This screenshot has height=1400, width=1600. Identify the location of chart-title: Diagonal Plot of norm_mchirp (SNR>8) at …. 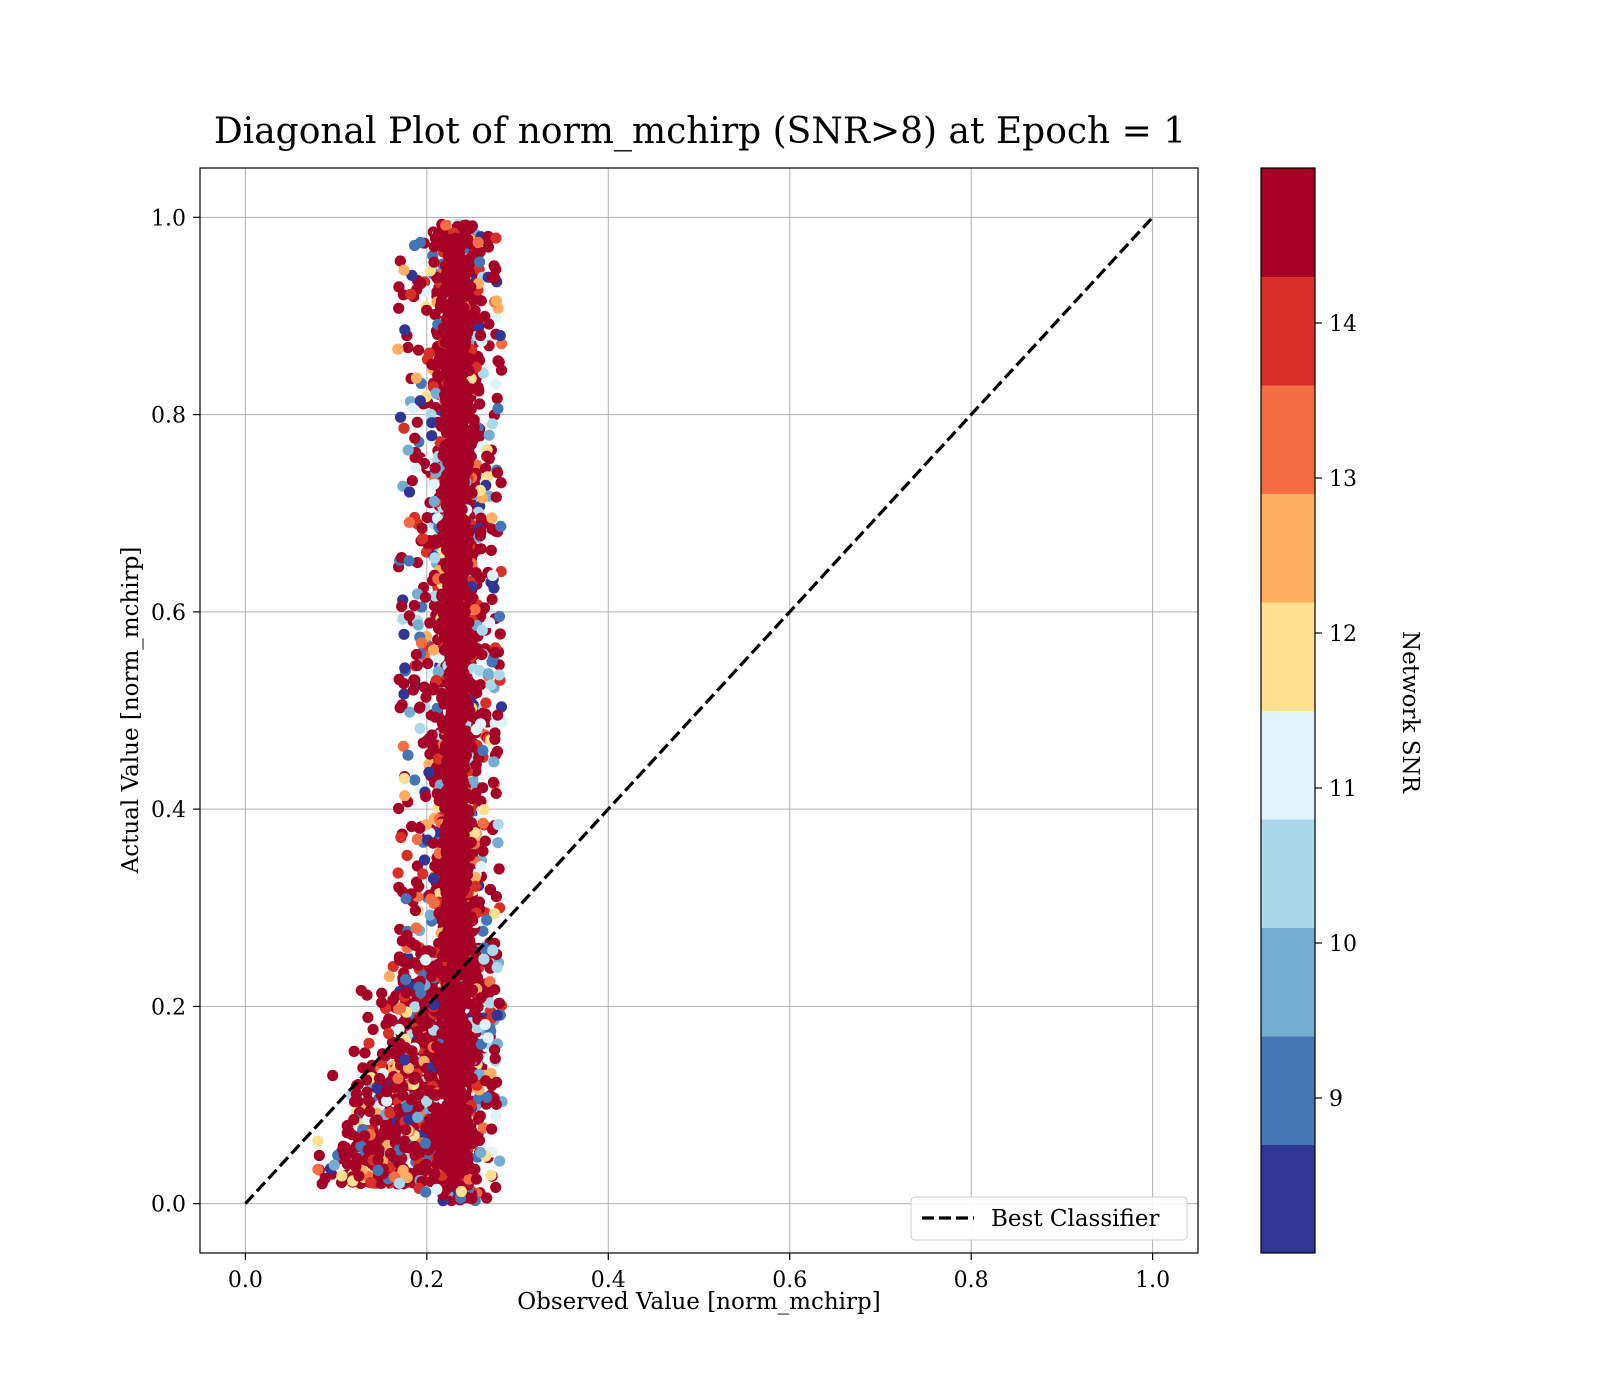
(700, 131).